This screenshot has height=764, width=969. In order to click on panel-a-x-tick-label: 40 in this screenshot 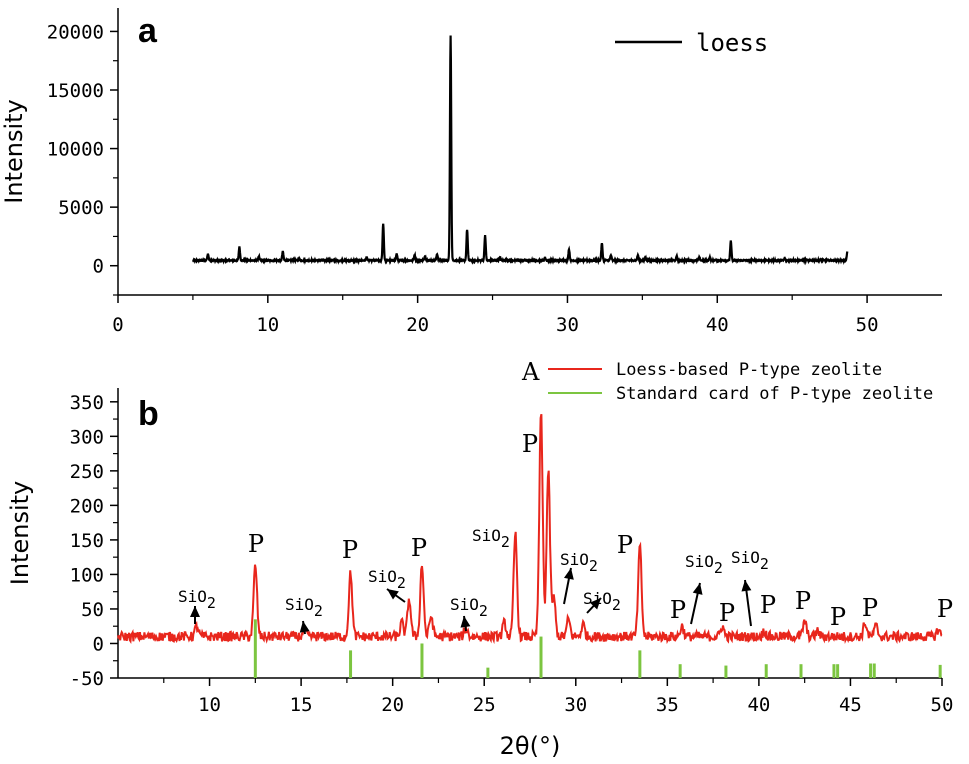, I will do `click(717, 325)`.